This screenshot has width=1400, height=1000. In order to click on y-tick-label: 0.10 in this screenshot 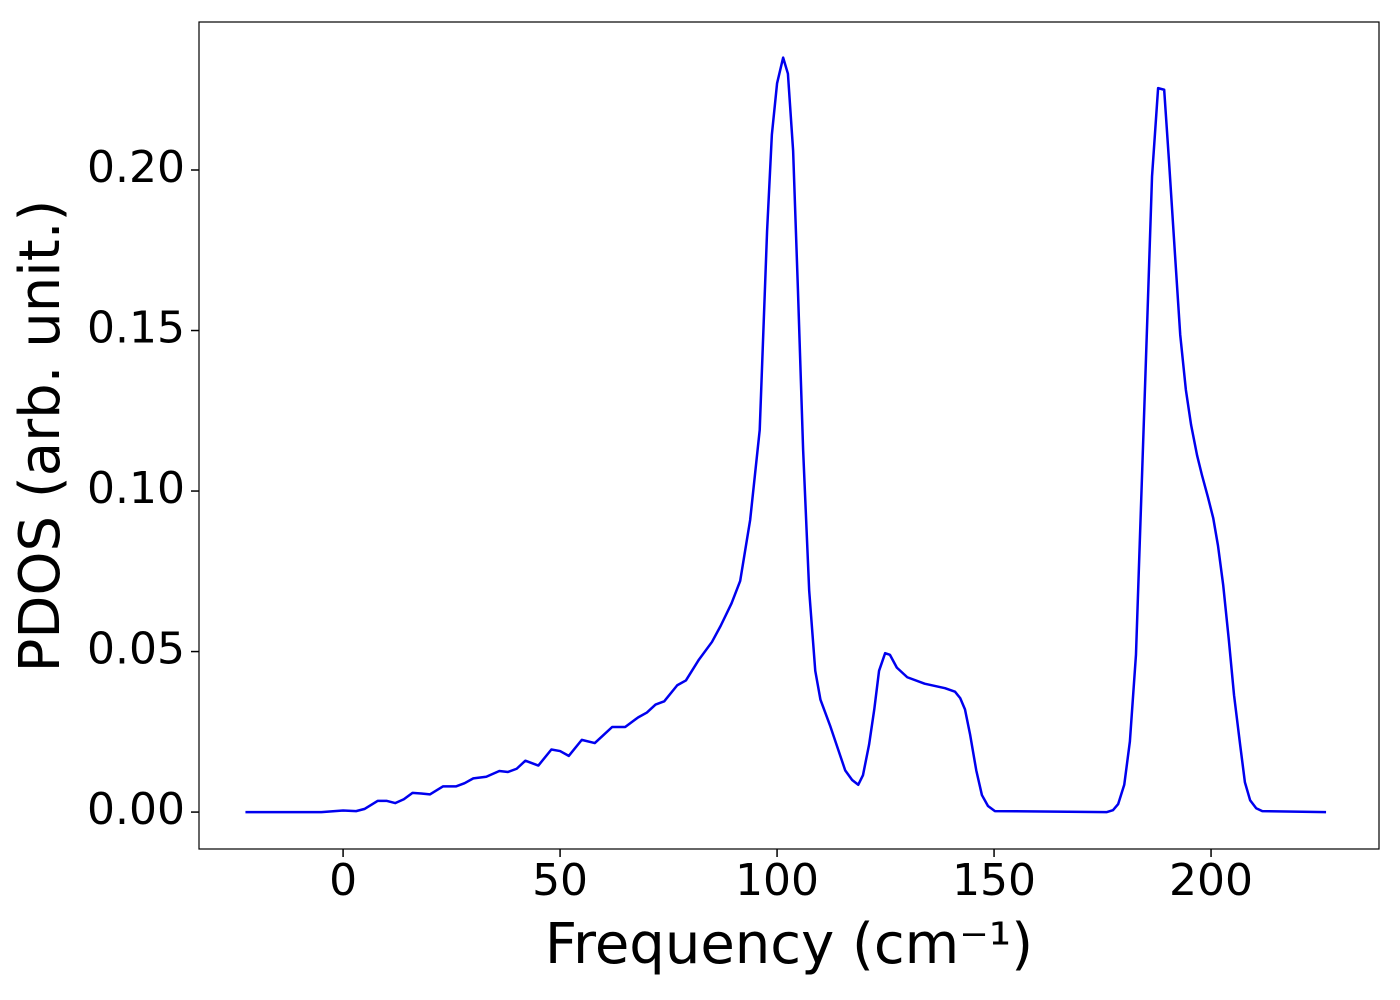, I will do `click(136, 488)`.